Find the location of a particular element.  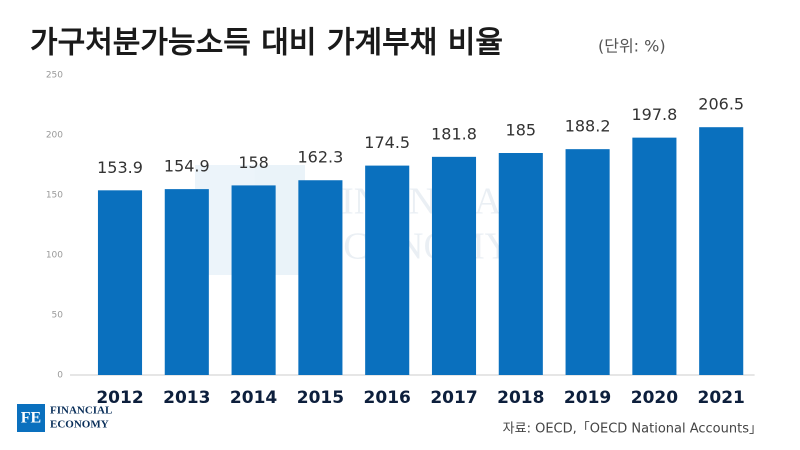

value-label: 158 is located at coordinates (253, 162).